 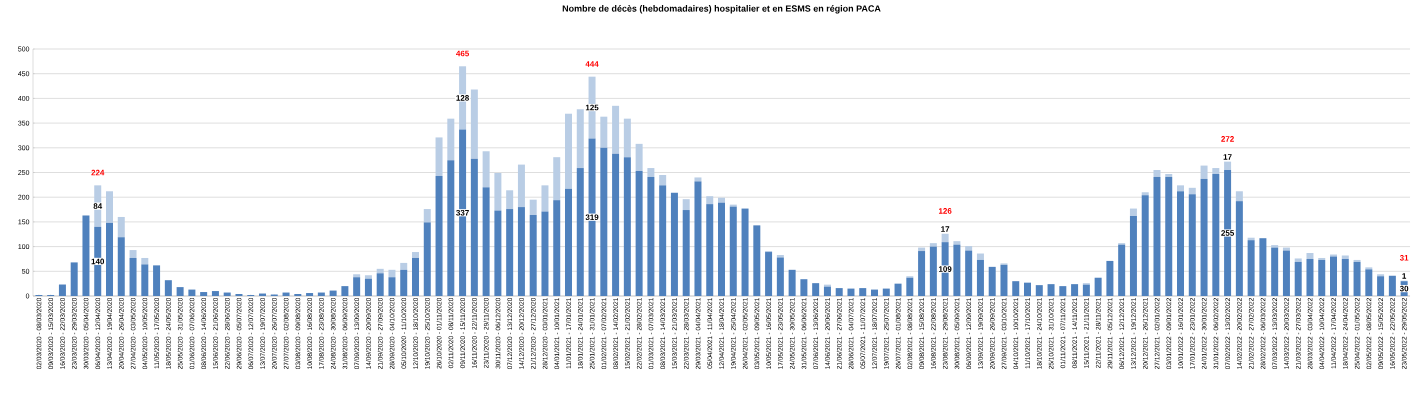 What do you see at coordinates (721, 9) in the screenshot?
I see `chart-title: Nombre de décès (hebdomadaires) hospitalier et en ESMS en région PACA` at bounding box center [721, 9].